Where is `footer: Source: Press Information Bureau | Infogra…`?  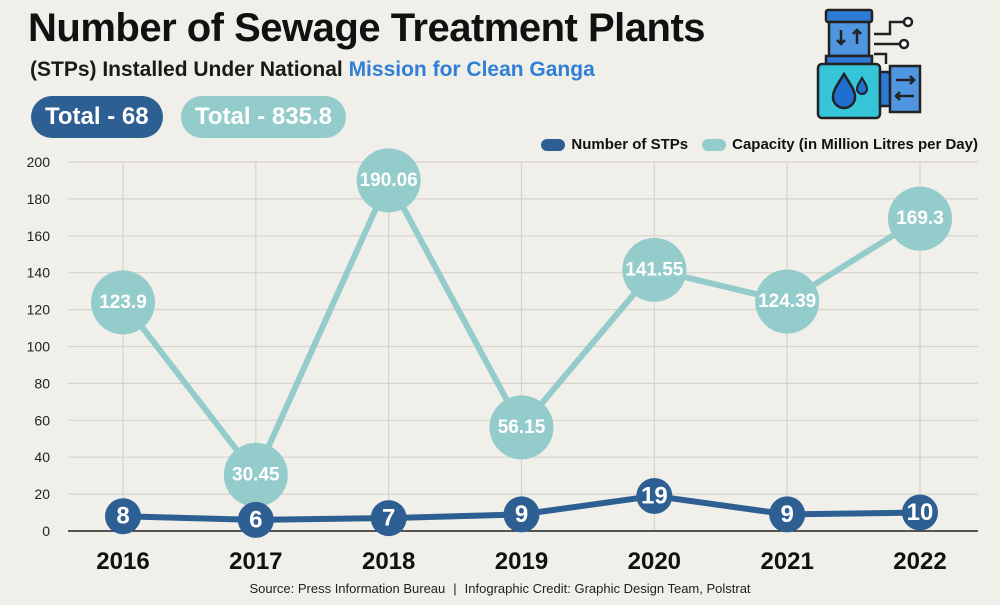
footer: Source: Press Information Bureau | Infogra… is located at coordinates (500, 588).